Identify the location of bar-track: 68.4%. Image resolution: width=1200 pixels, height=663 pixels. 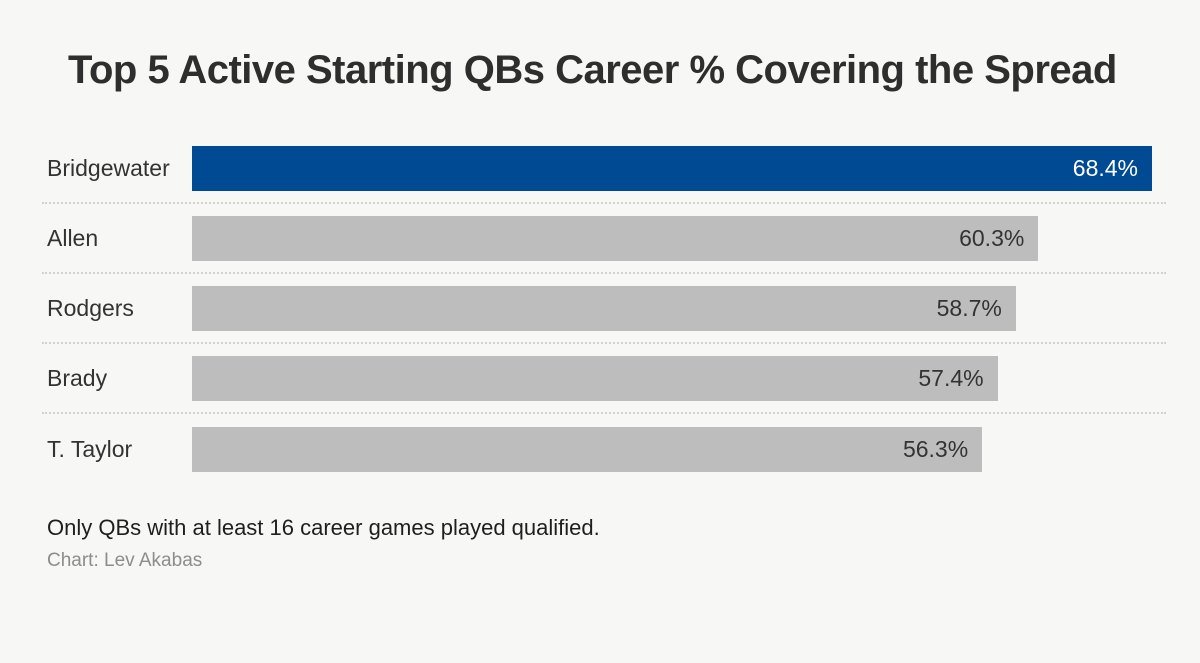
(672, 168).